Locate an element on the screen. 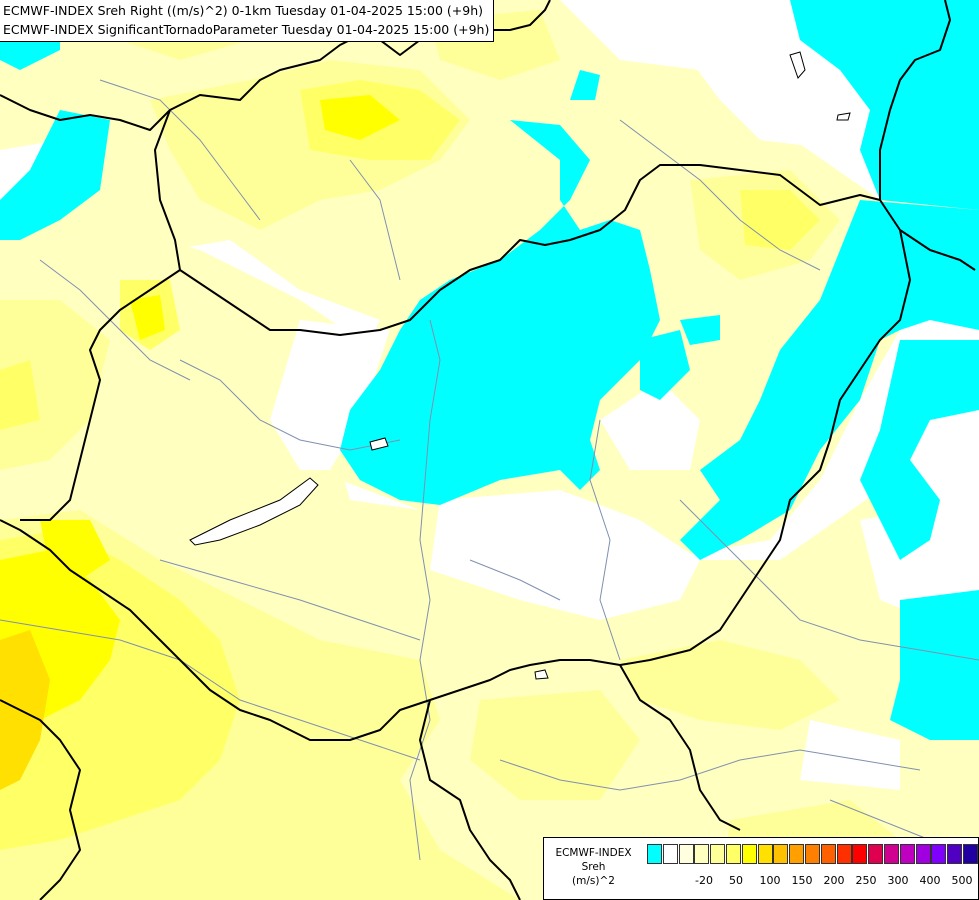 This screenshot has width=979, height=900. legend-title-line-1: ECMWF-INDEX is located at coordinates (593, 853).